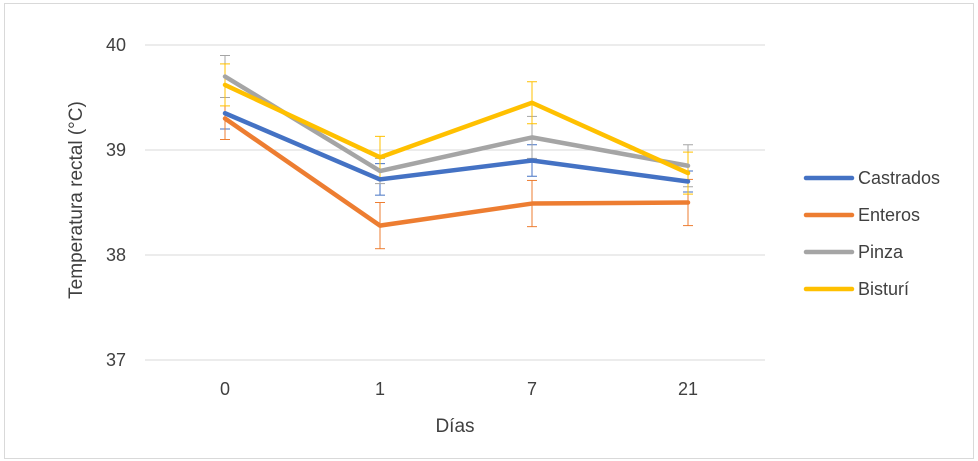  I want to click on series-line-castrados, so click(456, 147).